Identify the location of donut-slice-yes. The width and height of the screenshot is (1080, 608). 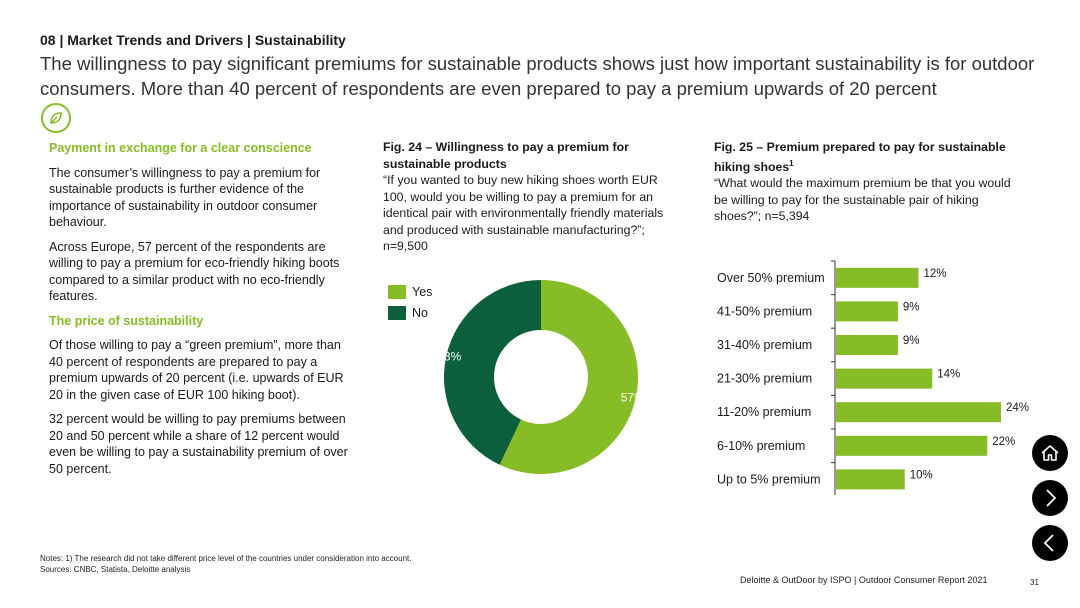
(568, 377).